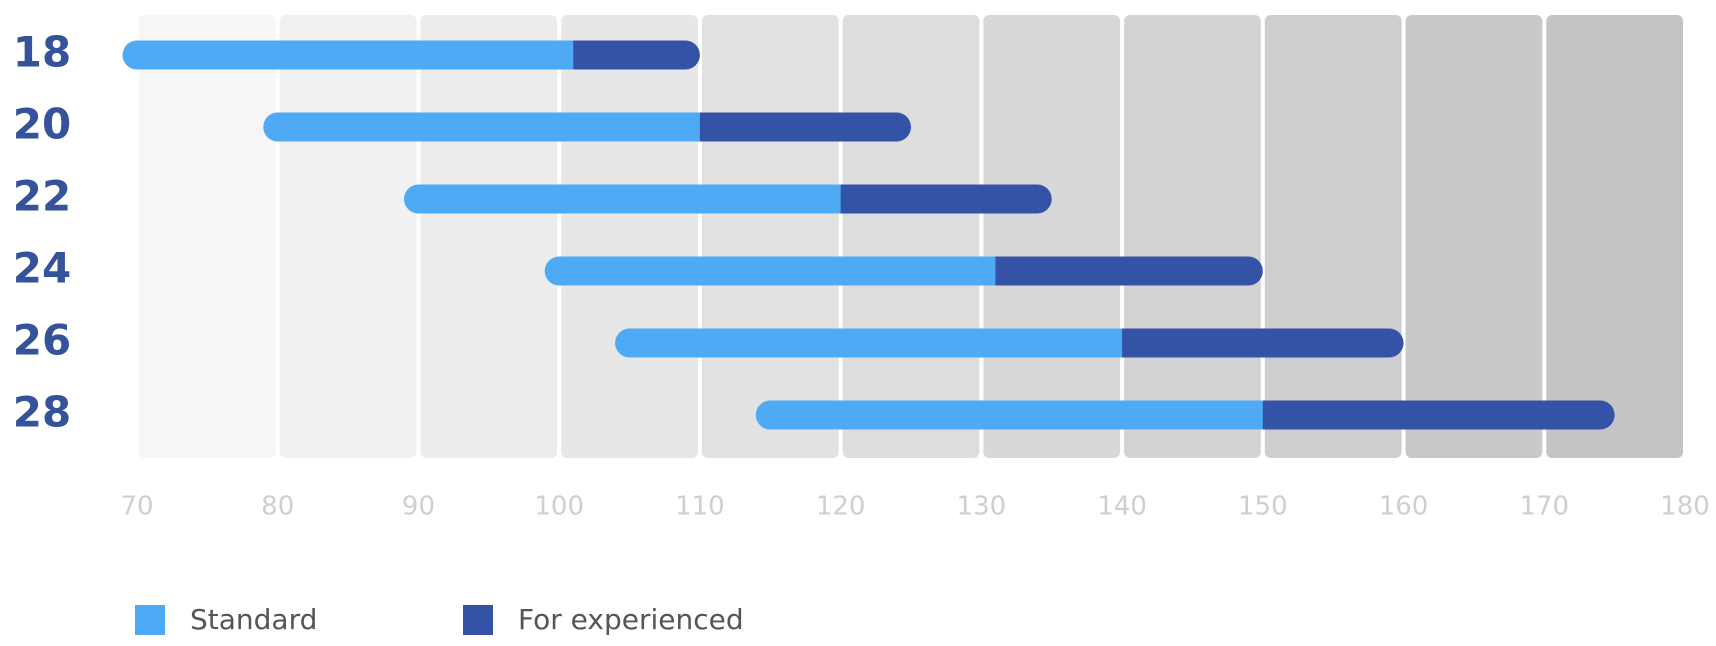  What do you see at coordinates (1263, 507) in the screenshot?
I see `x-tick-label: 150` at bounding box center [1263, 507].